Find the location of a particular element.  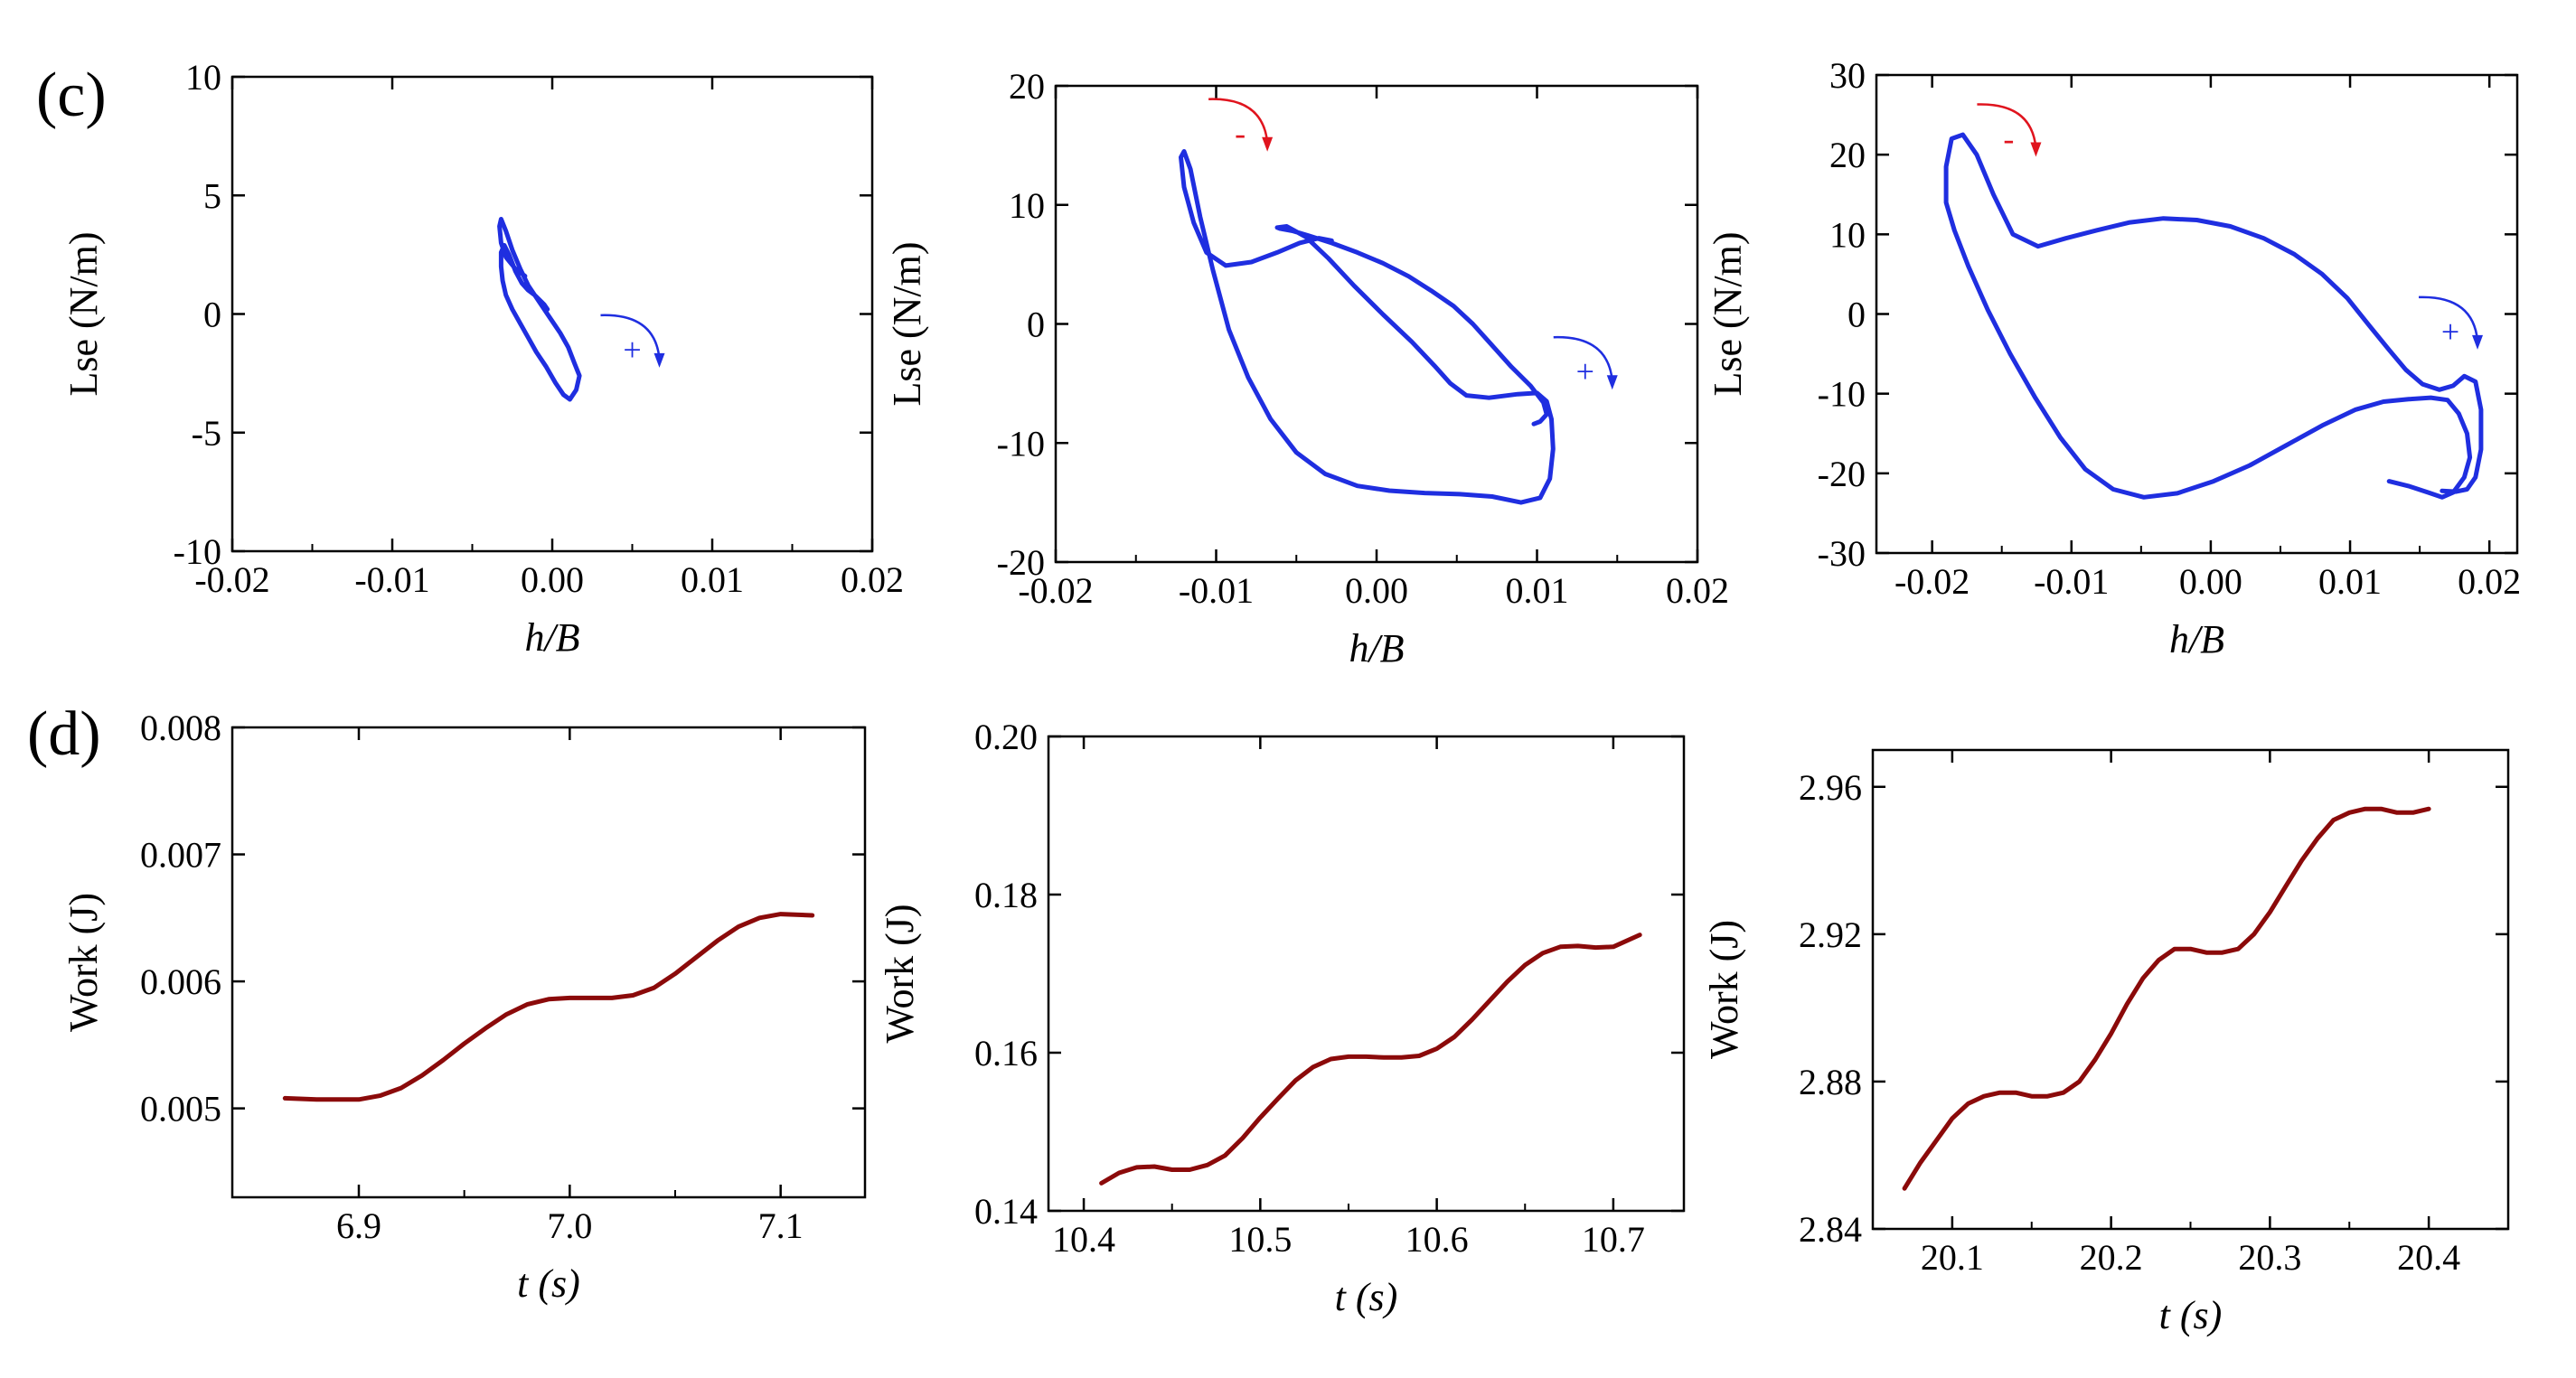

y-tick-label: 0.18 is located at coordinates (1006, 895).